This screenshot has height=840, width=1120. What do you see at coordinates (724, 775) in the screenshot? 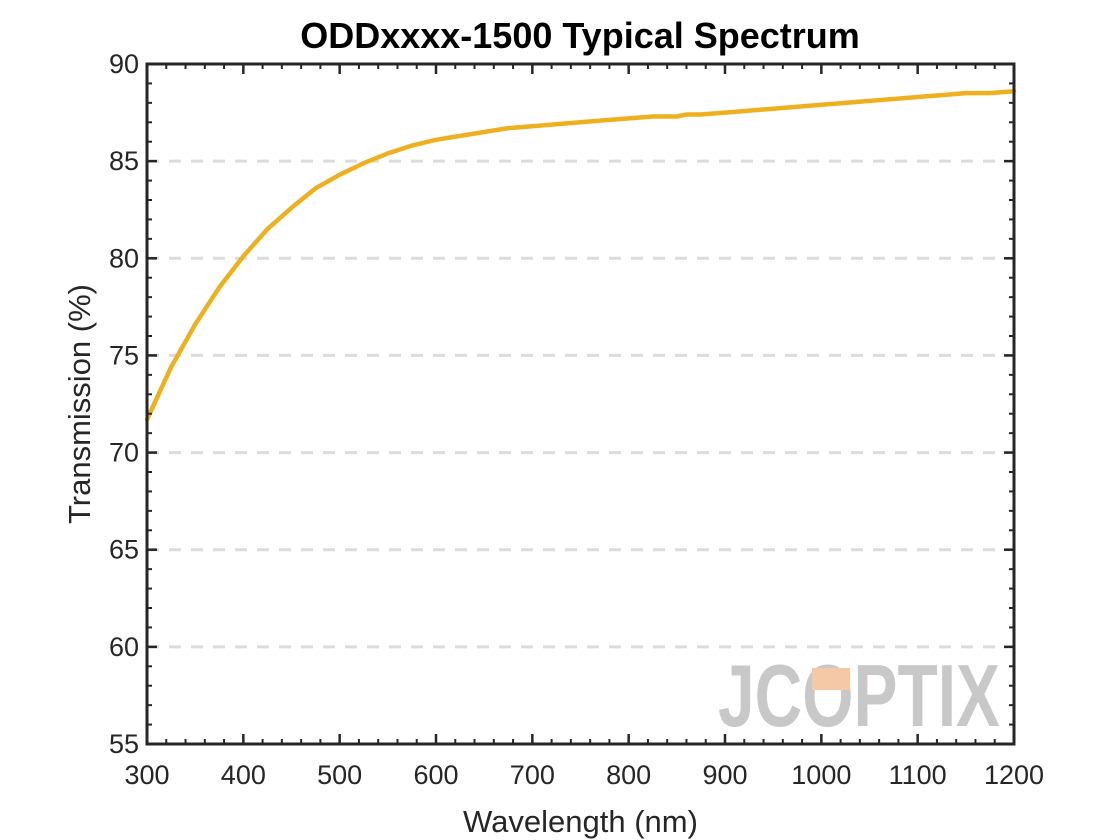
I see `x-tick-label: 900` at bounding box center [724, 775].